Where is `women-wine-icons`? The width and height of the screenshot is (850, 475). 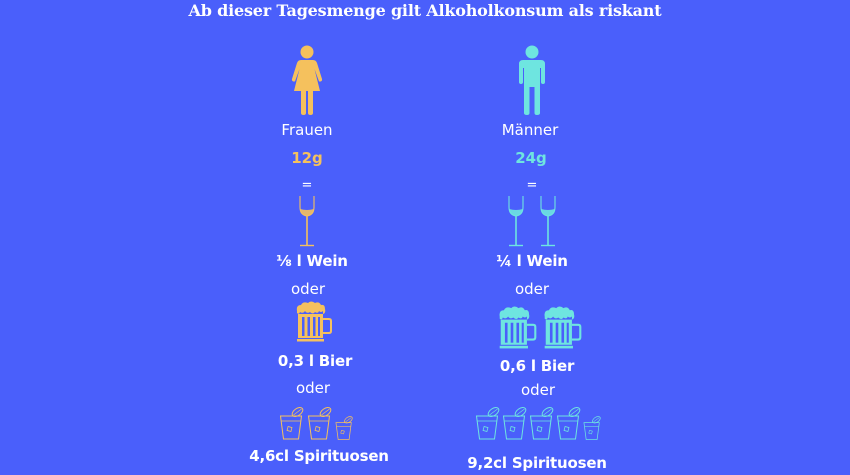
women-wine-icons is located at coordinates (307, 221).